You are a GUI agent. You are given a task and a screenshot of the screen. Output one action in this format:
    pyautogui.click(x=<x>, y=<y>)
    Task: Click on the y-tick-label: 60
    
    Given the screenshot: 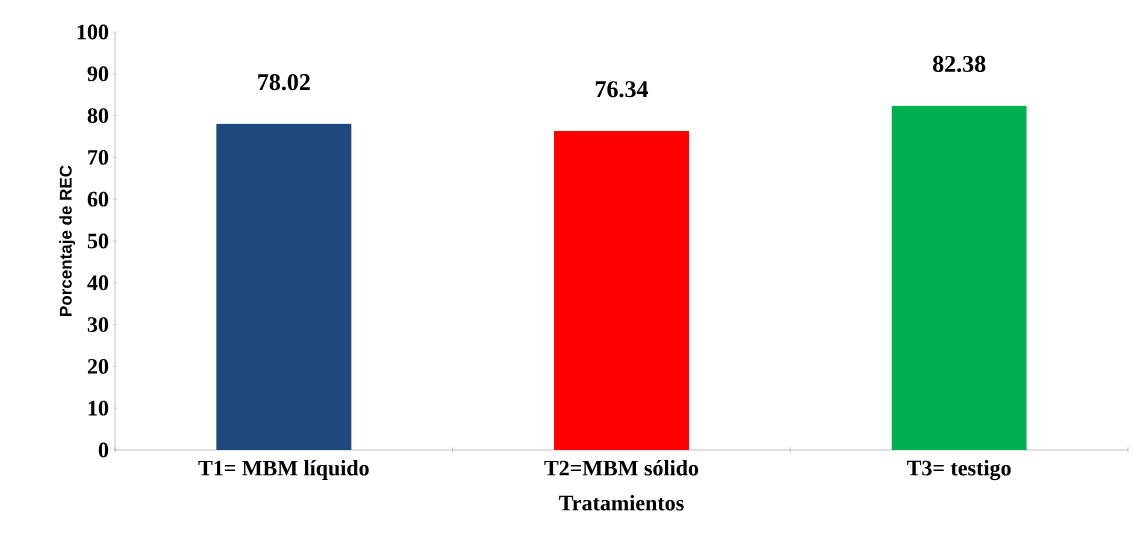 What is the action you would take?
    pyautogui.click(x=98, y=199)
    